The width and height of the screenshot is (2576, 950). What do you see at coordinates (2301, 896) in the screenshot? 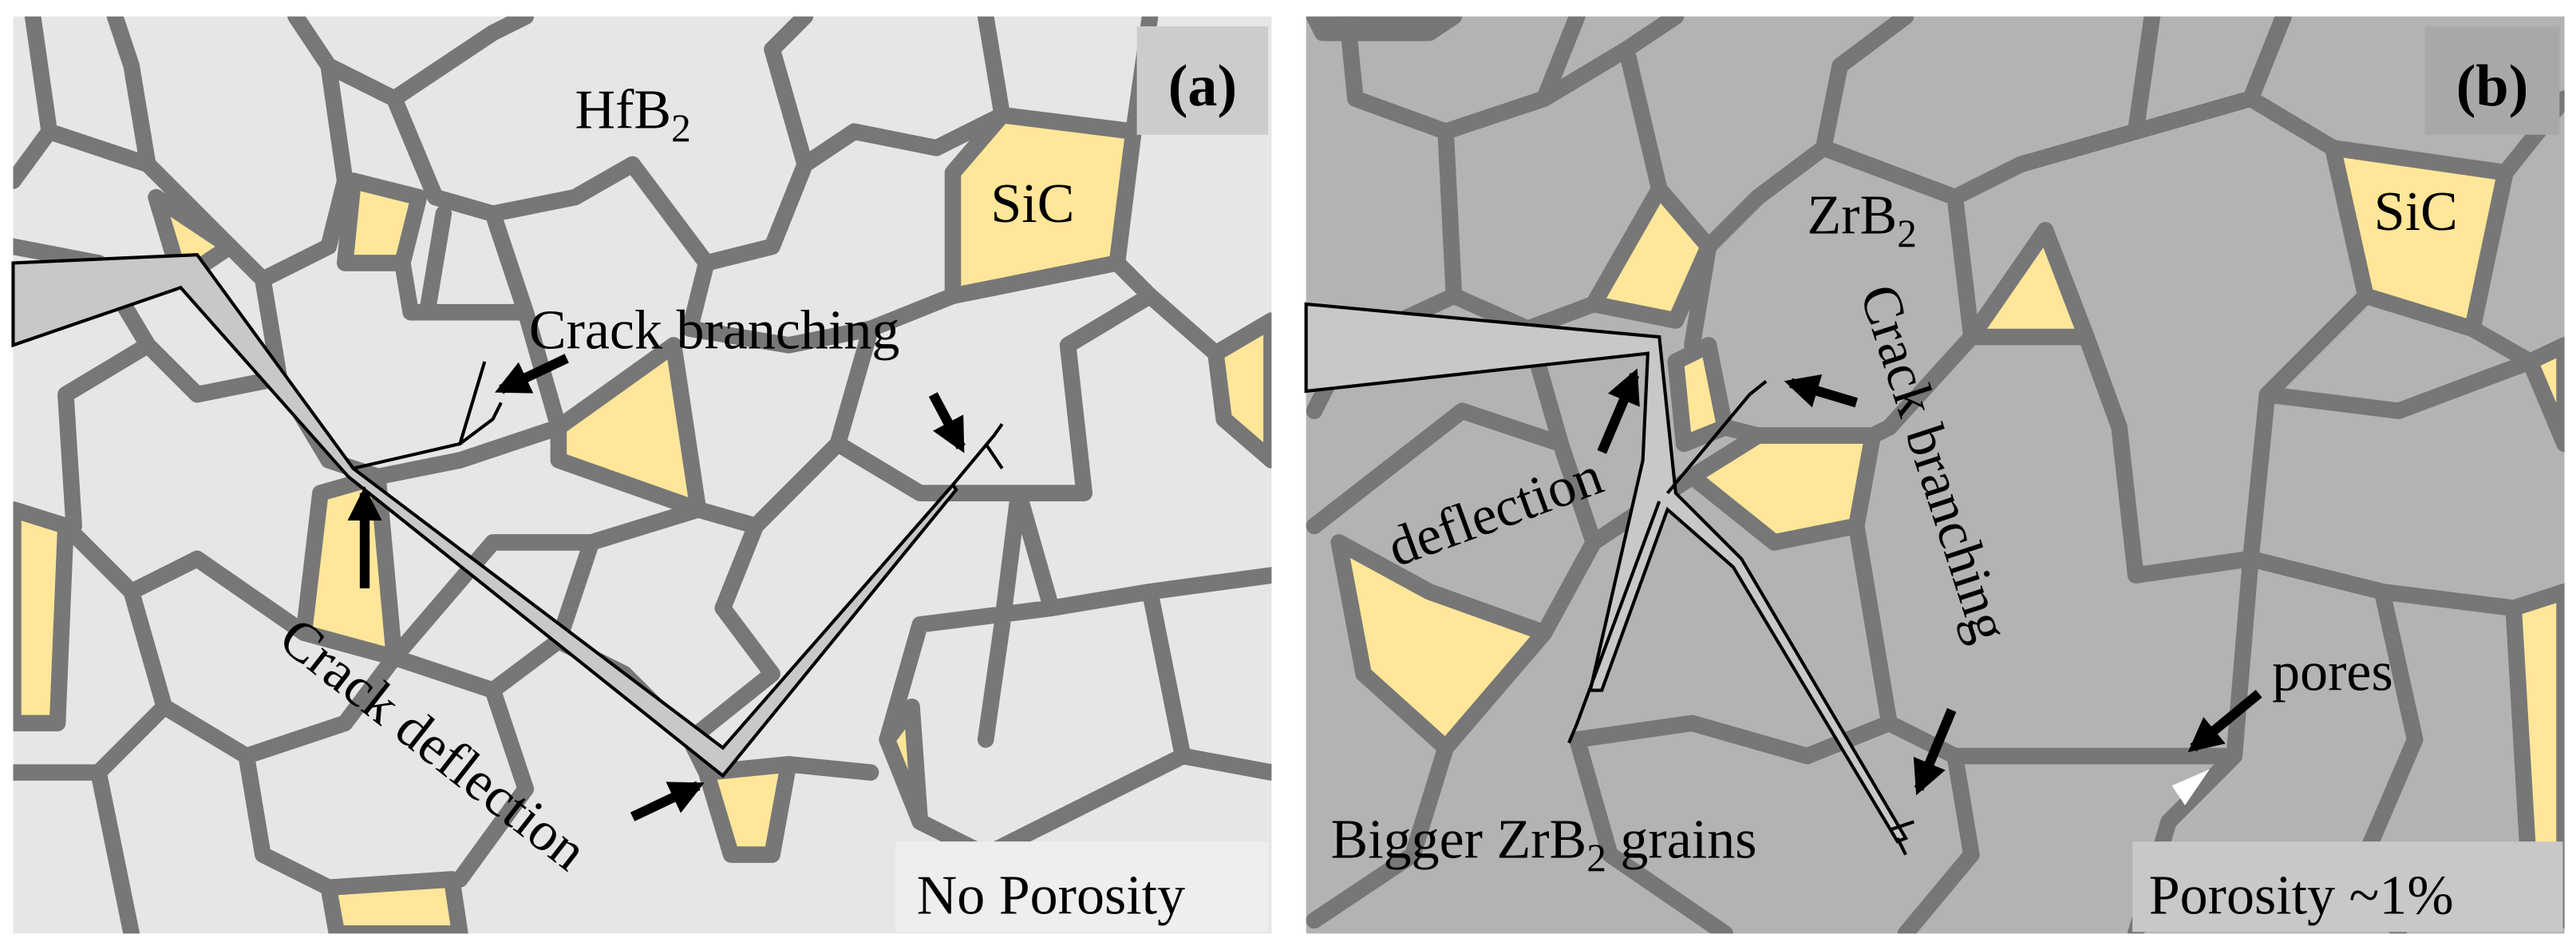
I see `porosity-label: Porosity ~1%` at bounding box center [2301, 896].